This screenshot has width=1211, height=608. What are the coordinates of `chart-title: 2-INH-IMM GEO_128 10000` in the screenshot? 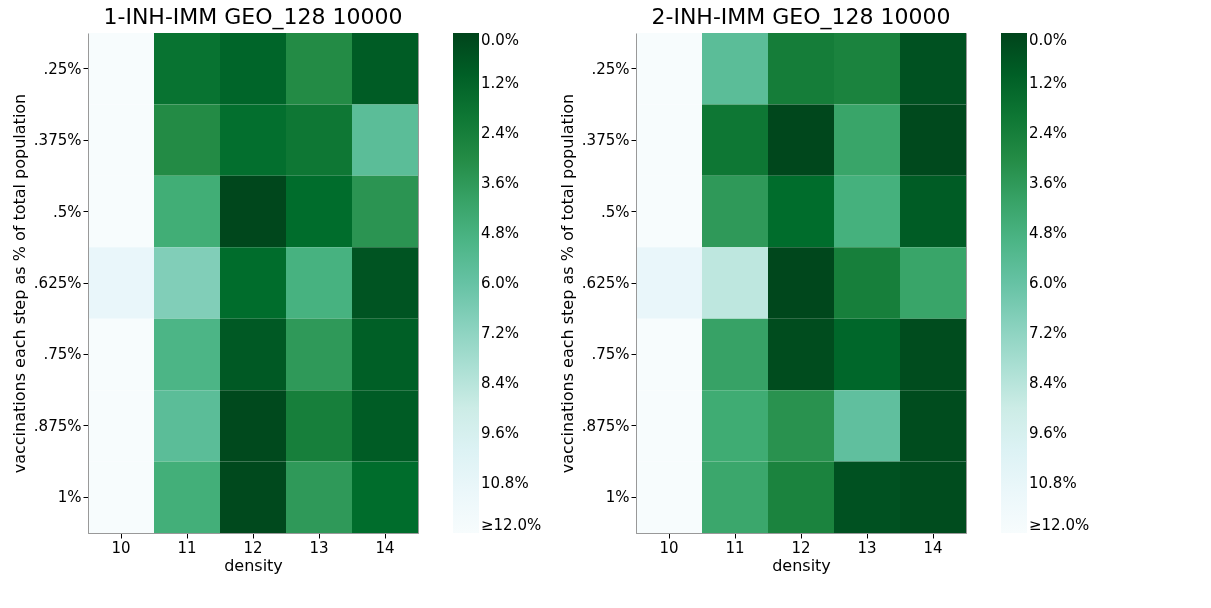 It's located at (801, 17).